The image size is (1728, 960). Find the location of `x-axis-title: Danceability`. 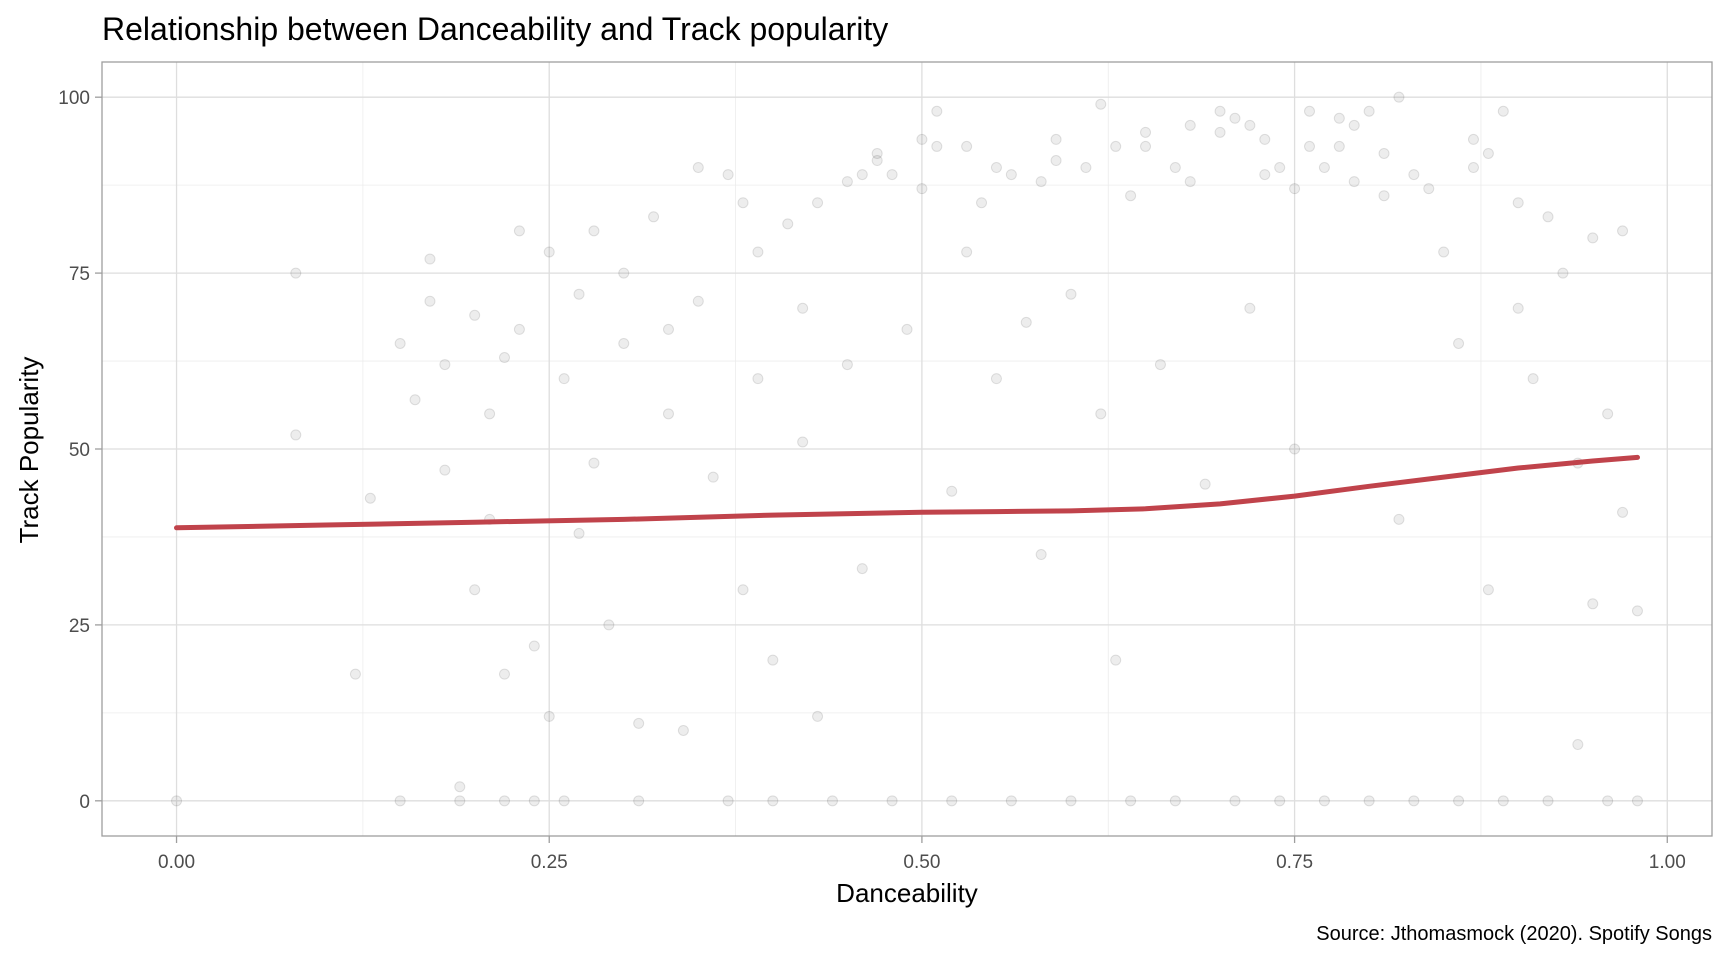

x-axis-title: Danceability is located at coordinates (907, 893).